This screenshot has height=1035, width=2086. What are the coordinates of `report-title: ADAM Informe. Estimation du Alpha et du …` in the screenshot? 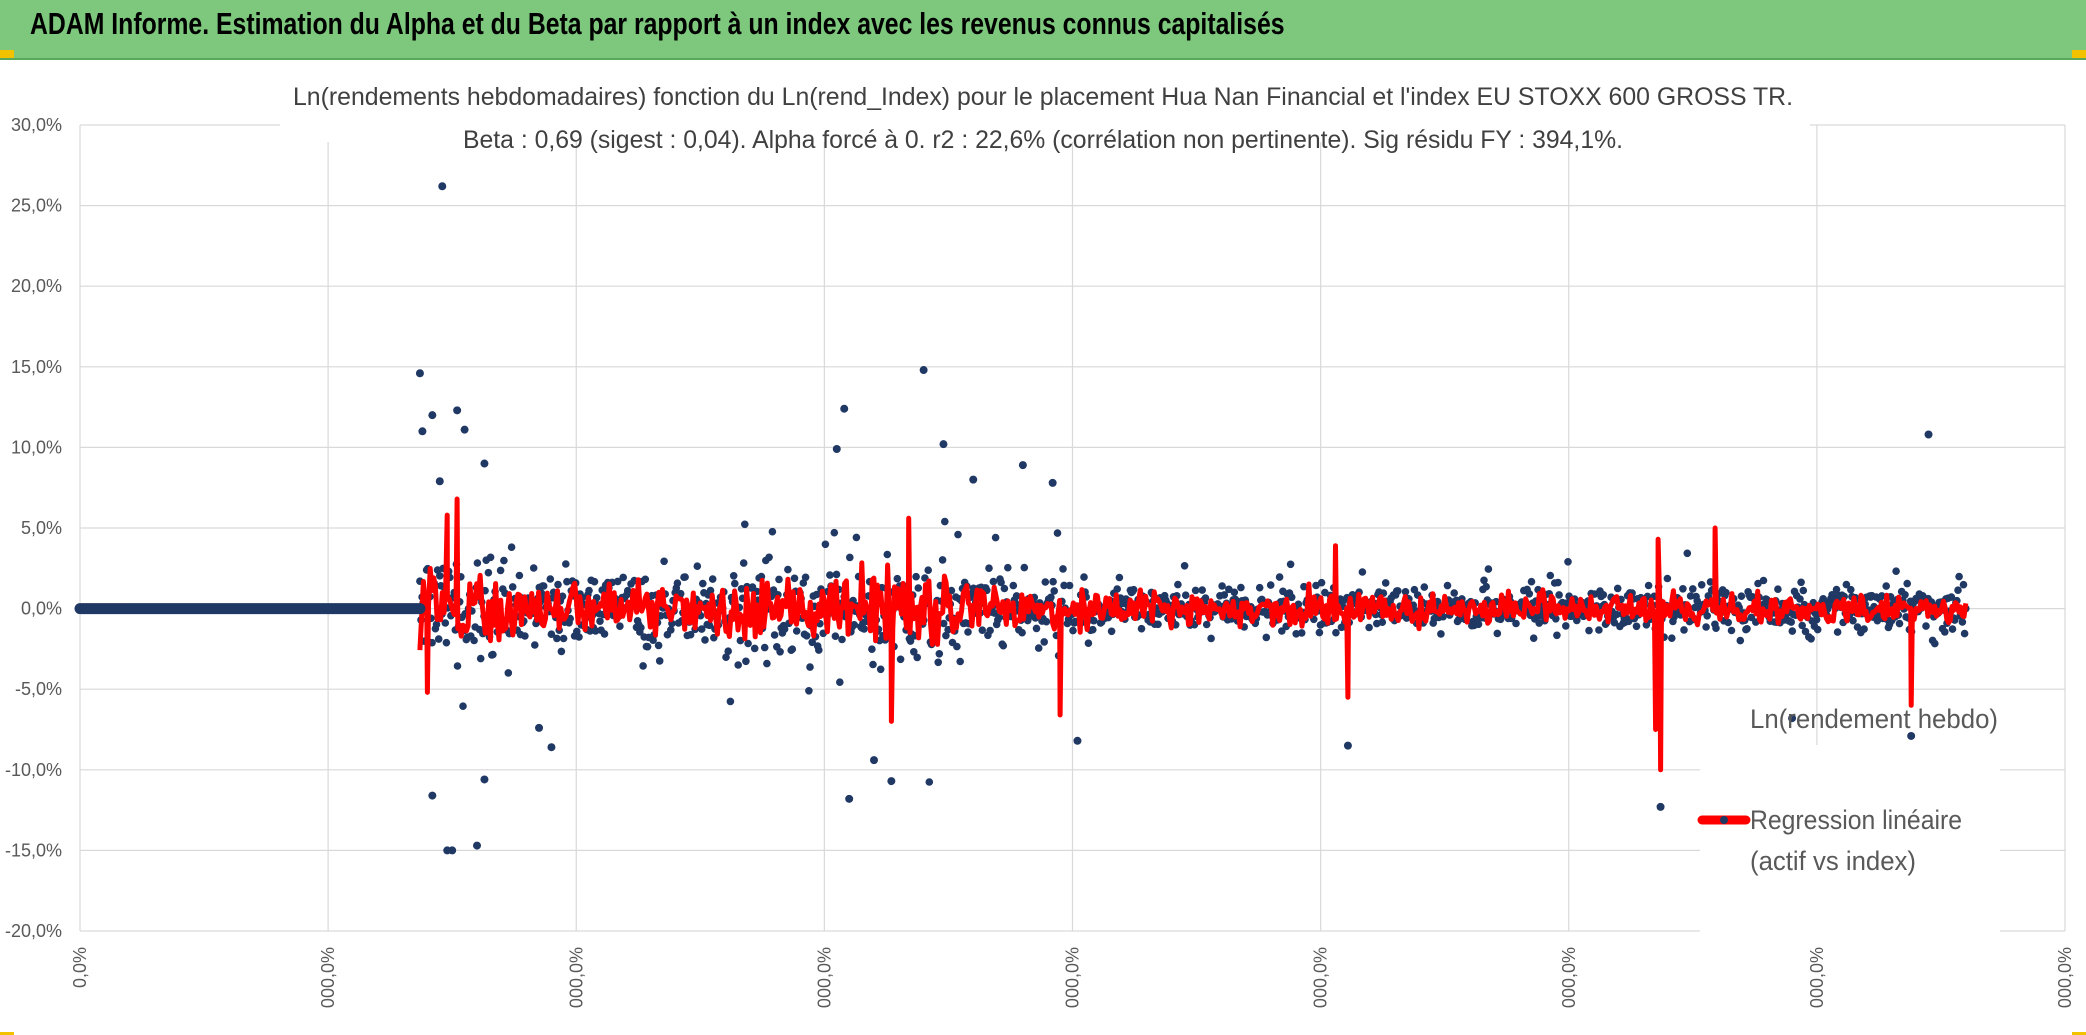 It's located at (657, 23).